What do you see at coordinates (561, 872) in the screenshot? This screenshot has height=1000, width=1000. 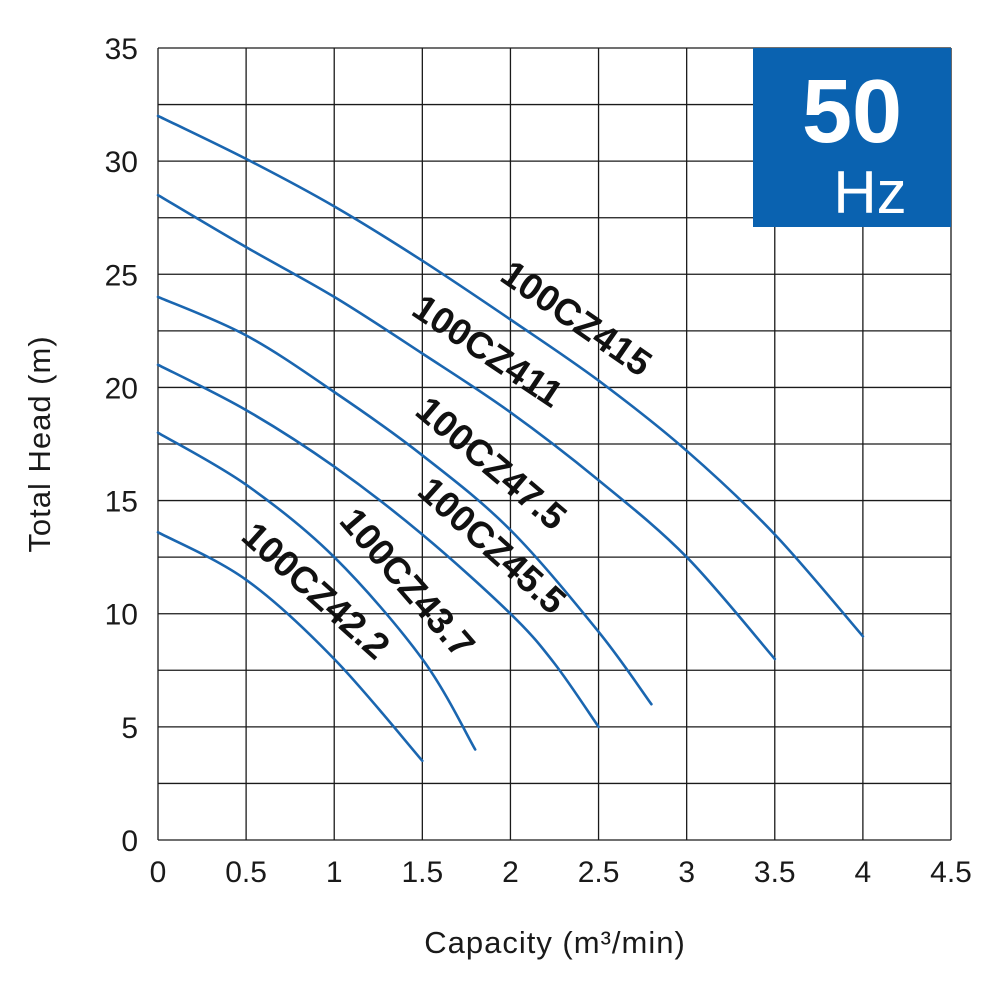 I see `x-tick-labels: 0 0.5 1 1.5 2 2.5 3 3.5 4 4.5` at bounding box center [561, 872].